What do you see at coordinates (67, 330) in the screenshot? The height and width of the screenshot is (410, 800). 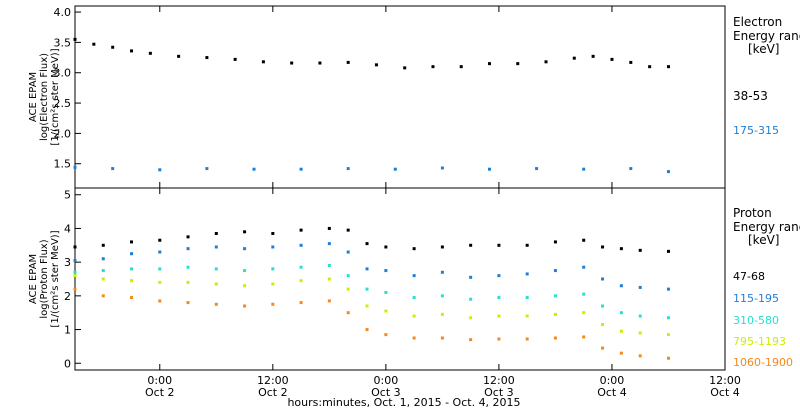 I see `y-tick-label: 1` at bounding box center [67, 330].